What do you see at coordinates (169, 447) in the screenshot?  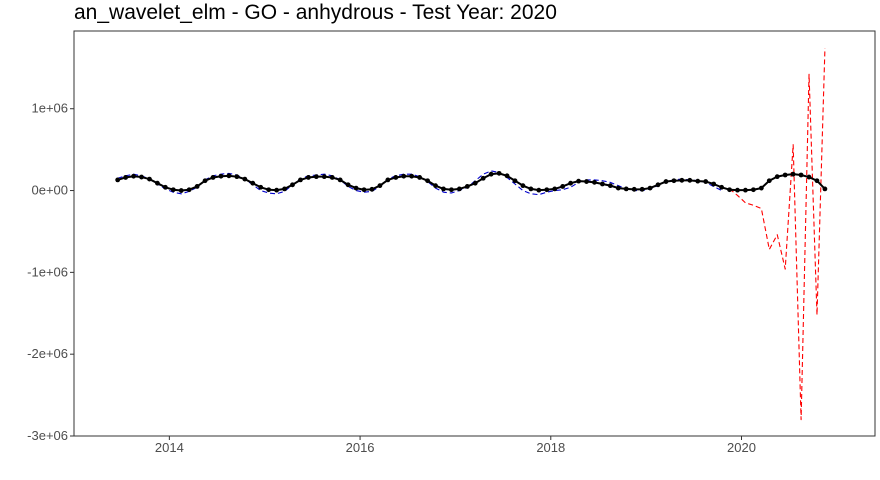 I see `x-tick-label: 2014` at bounding box center [169, 447].